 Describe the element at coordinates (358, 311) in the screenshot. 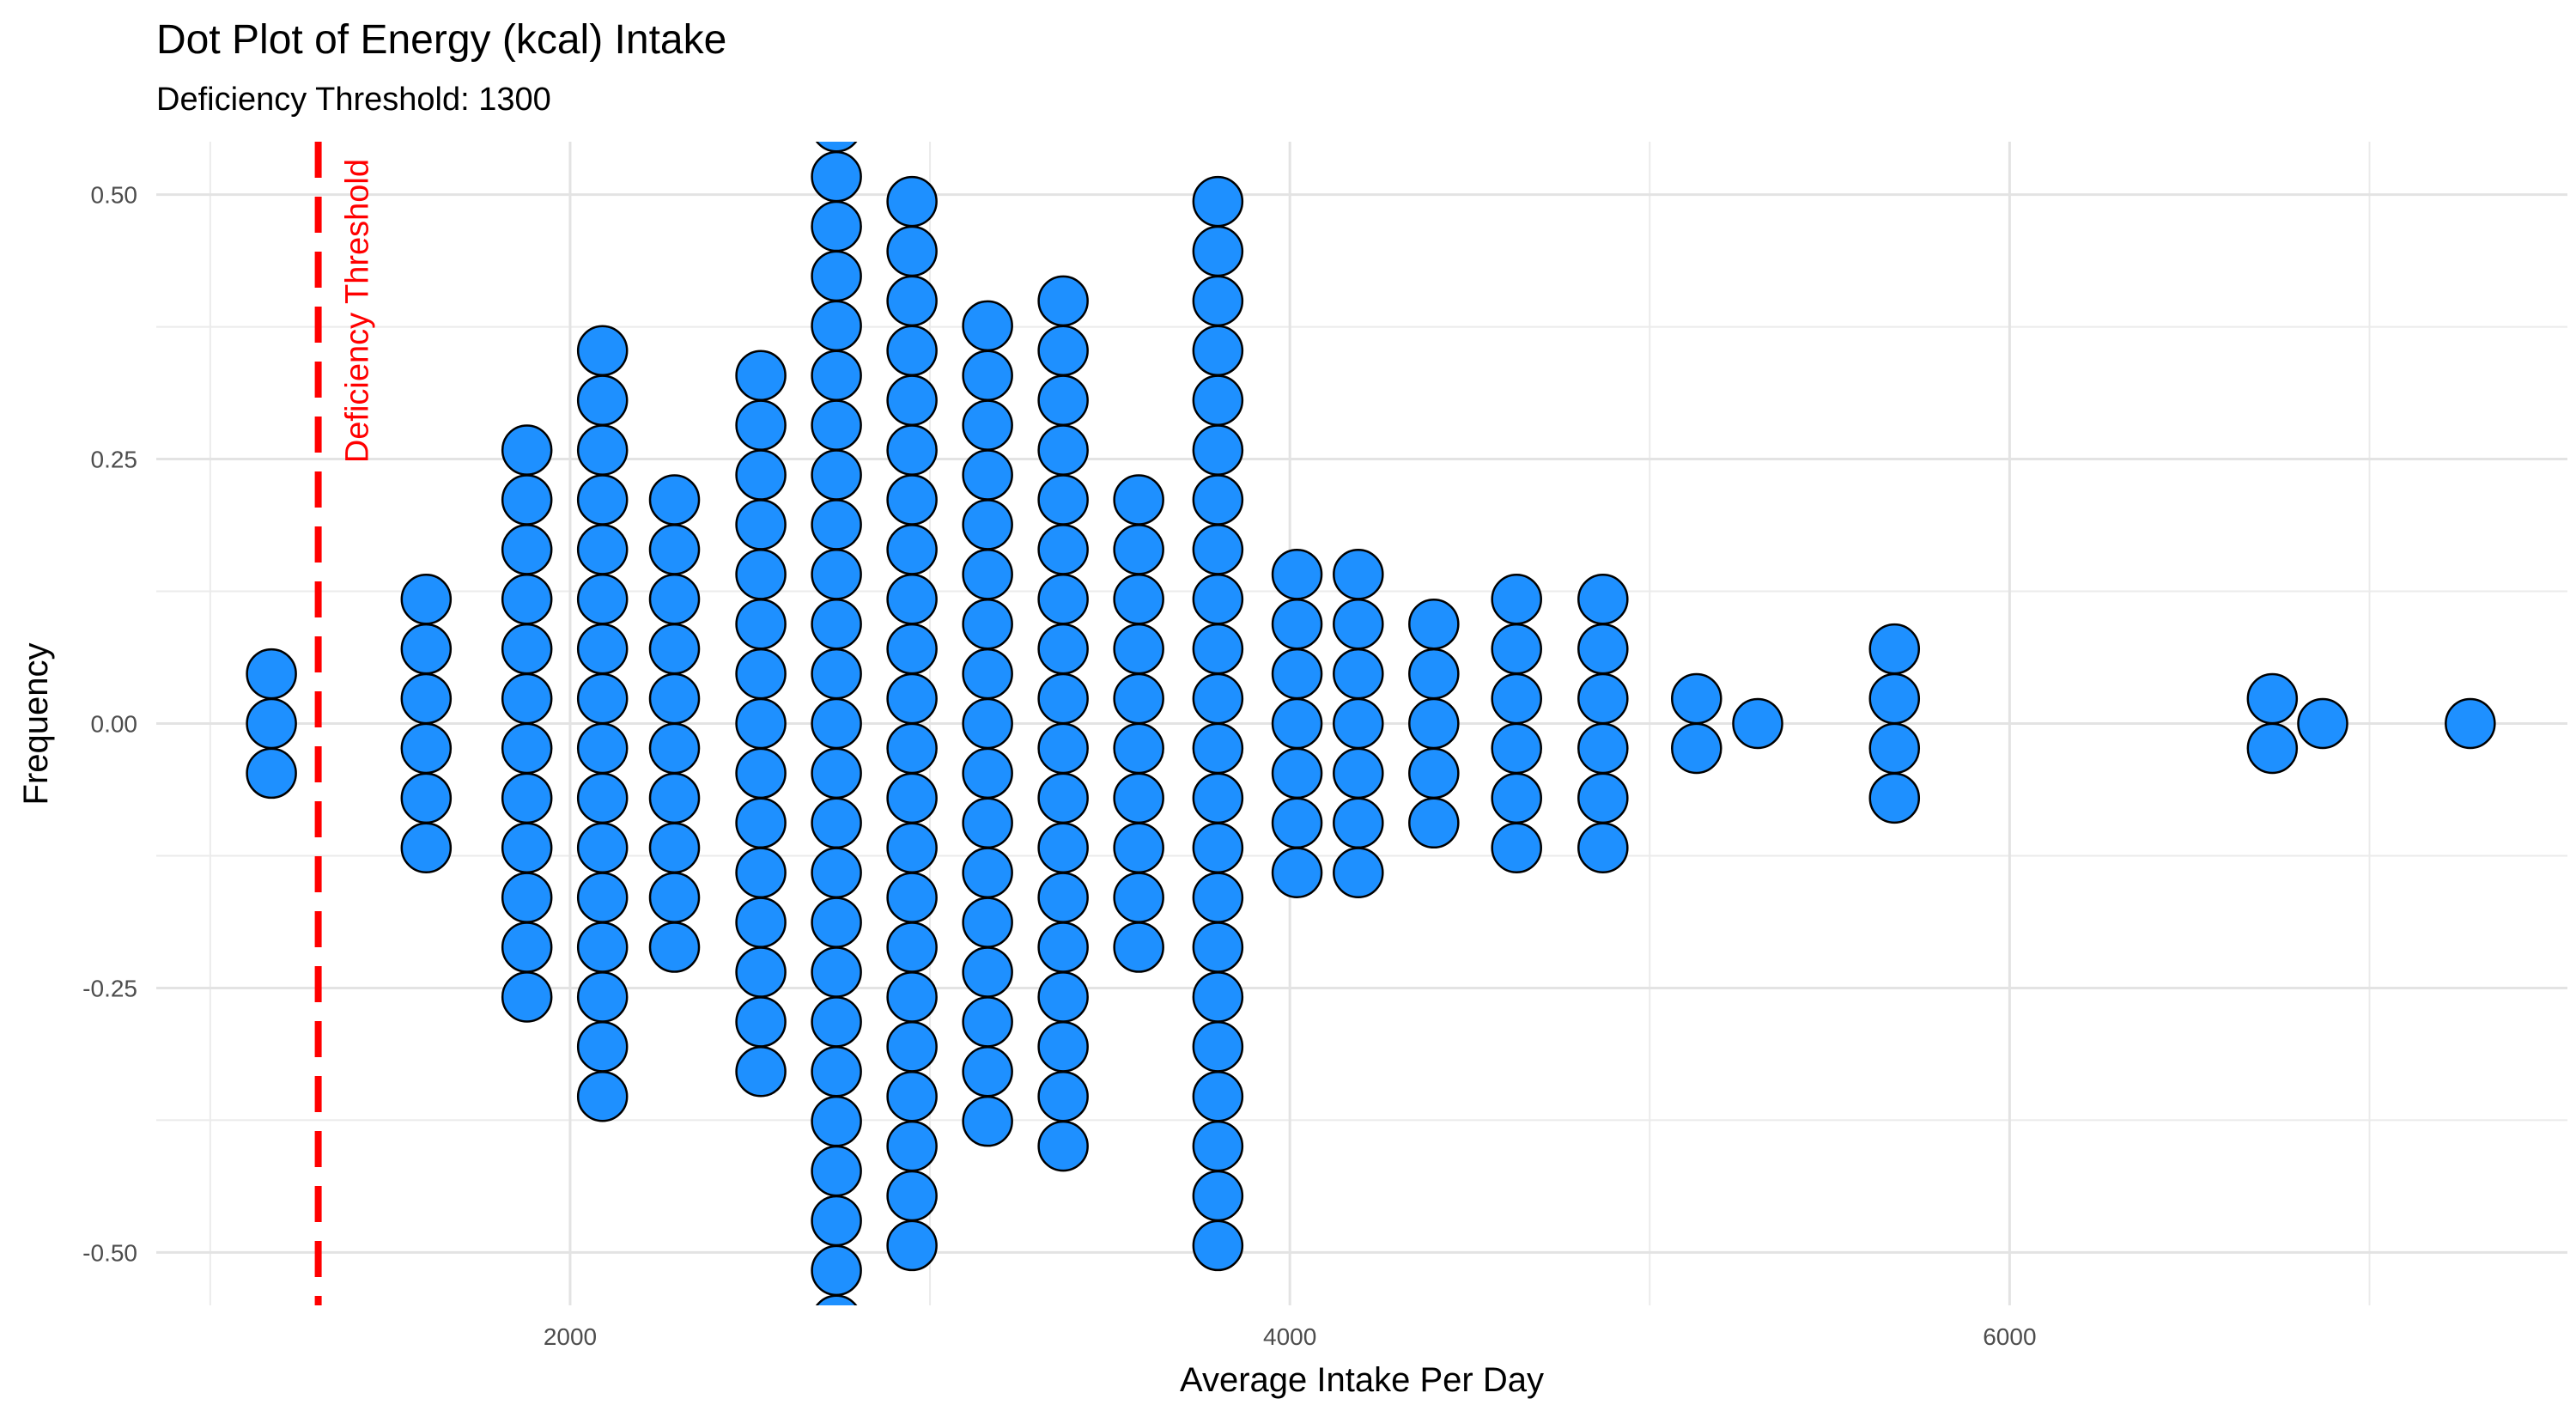

I see `threshold-label: Deficiency Threshold` at that location.